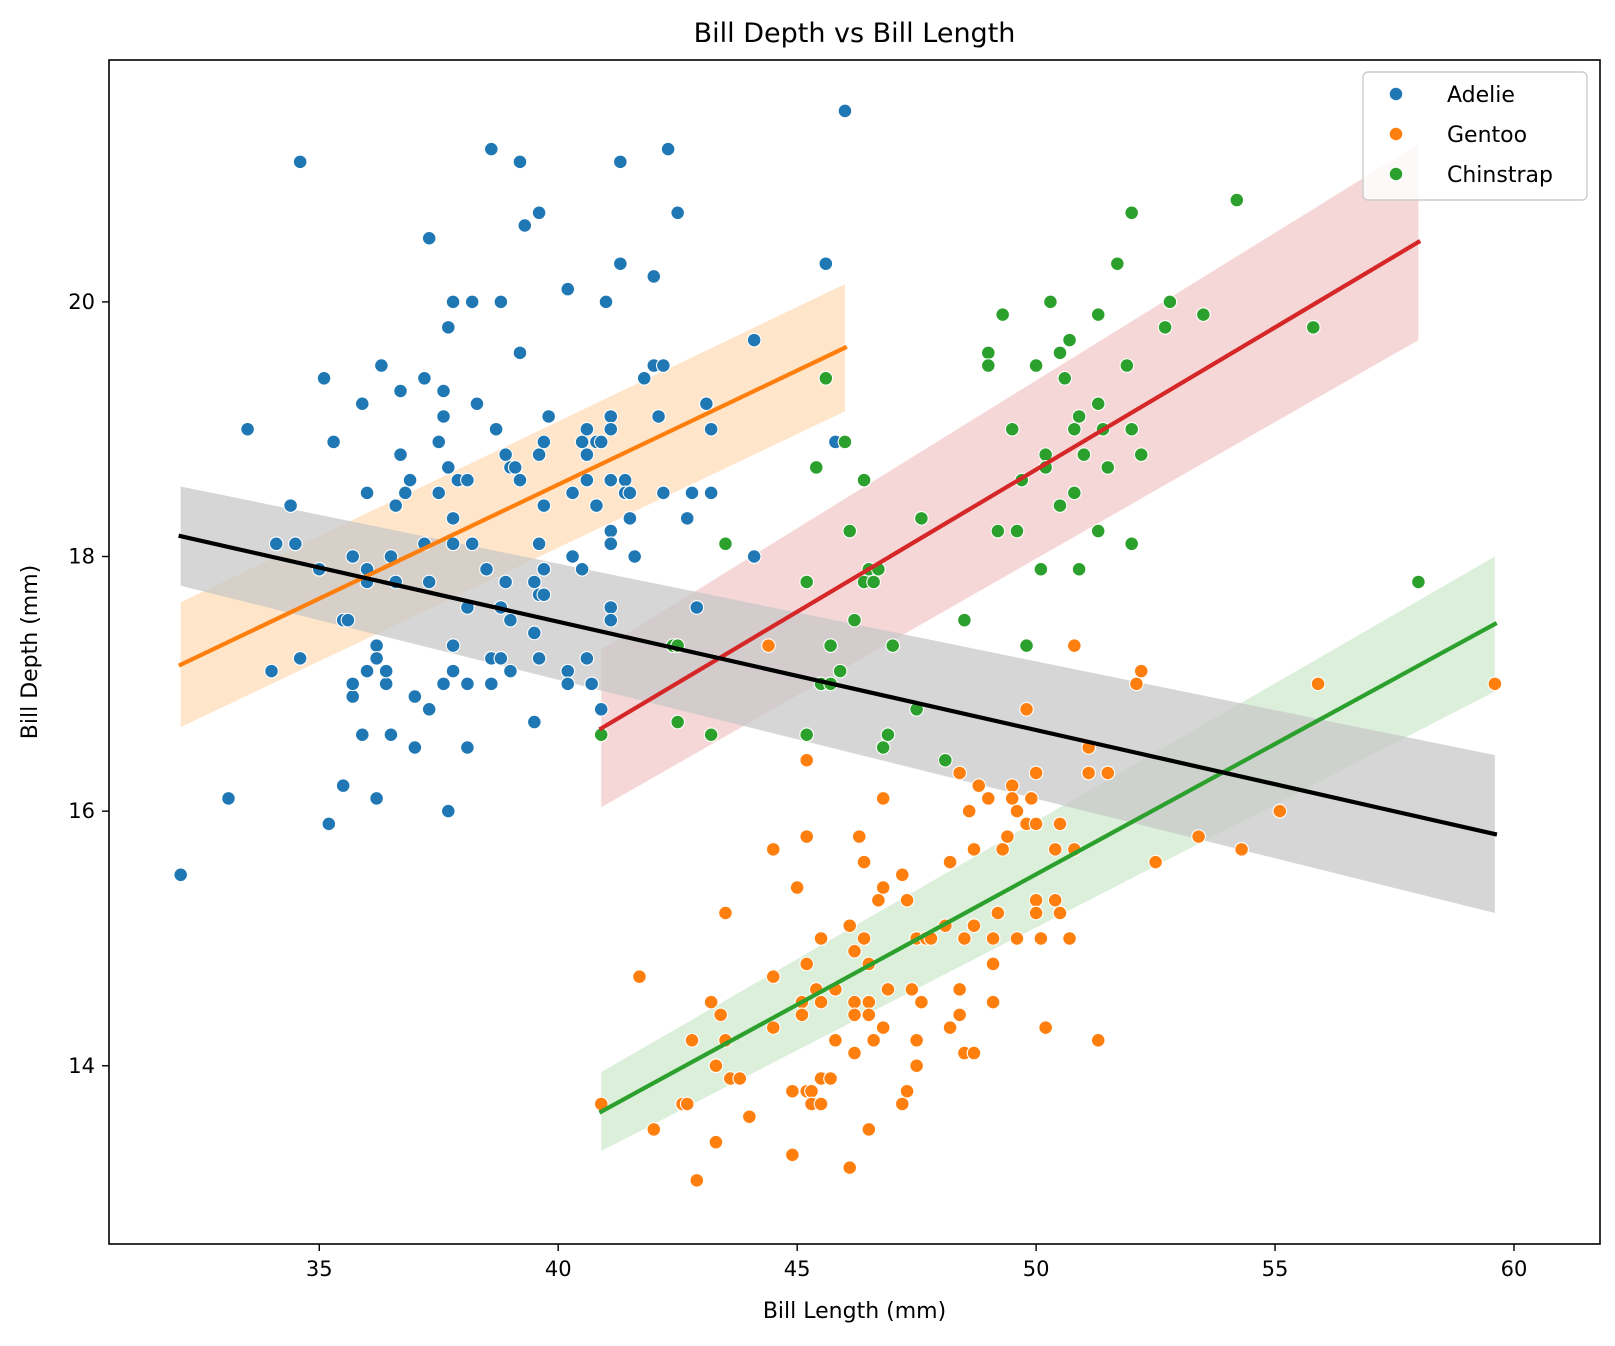 This screenshot has width=1615, height=1346. I want to click on x-tick-label: 40, so click(558, 1269).